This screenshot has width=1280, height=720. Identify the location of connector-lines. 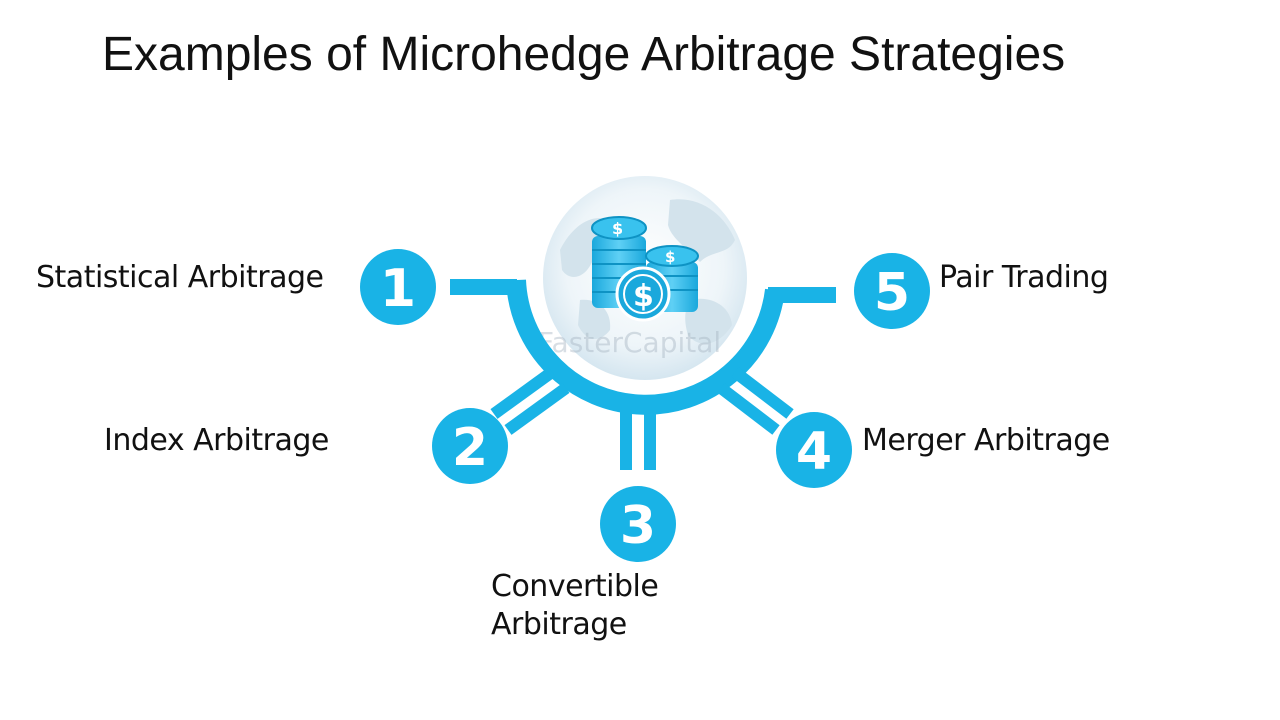
(643, 374).